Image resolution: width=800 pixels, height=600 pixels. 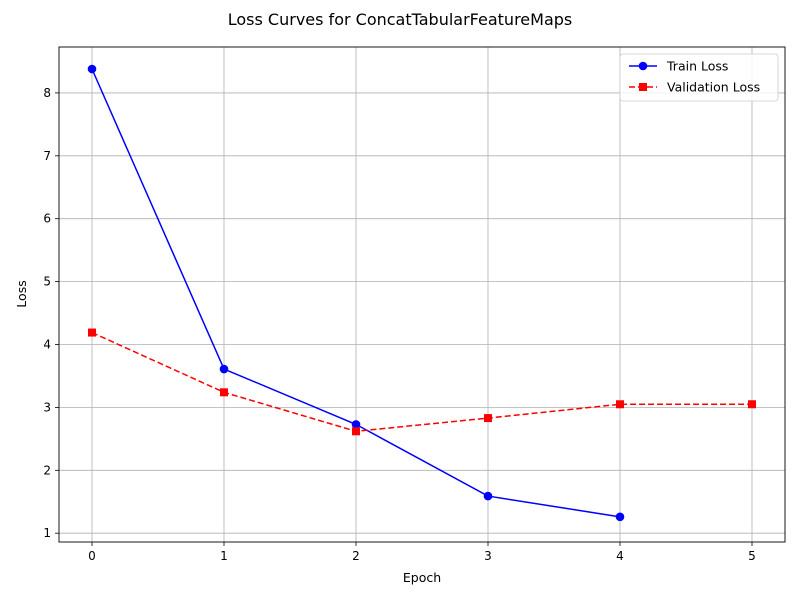 What do you see at coordinates (356, 556) in the screenshot?
I see `x-tick-label: 2` at bounding box center [356, 556].